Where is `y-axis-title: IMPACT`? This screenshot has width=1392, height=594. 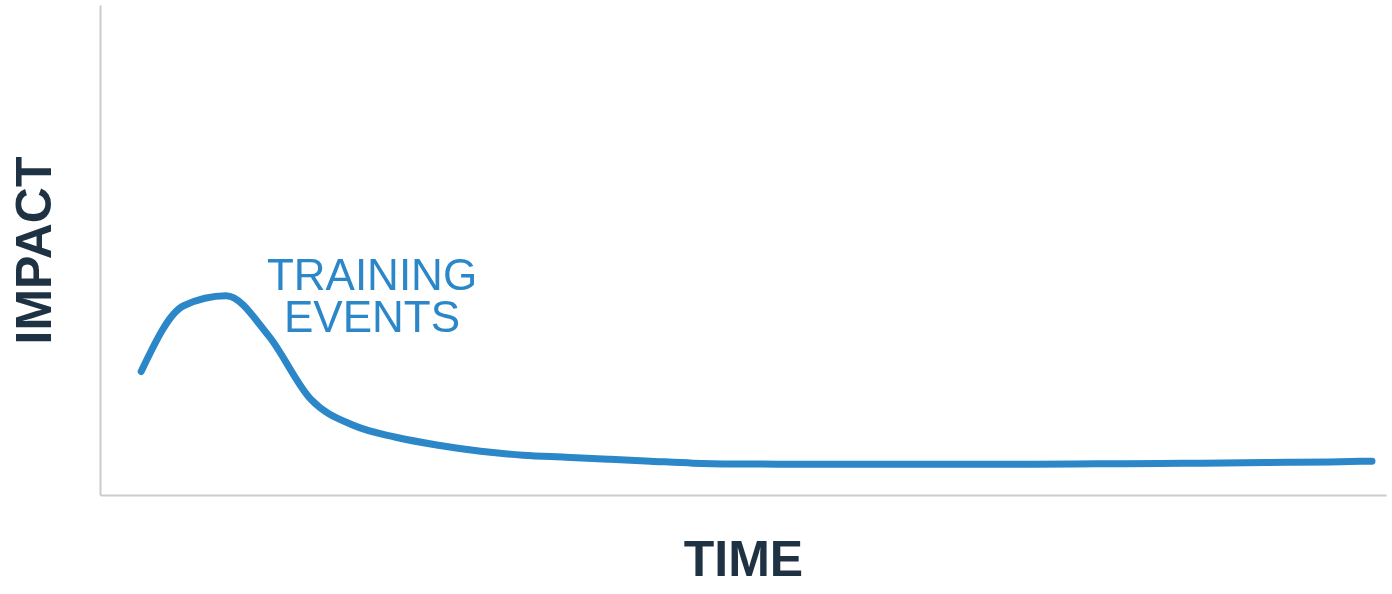
y-axis-title: IMPACT is located at coordinates (33, 250).